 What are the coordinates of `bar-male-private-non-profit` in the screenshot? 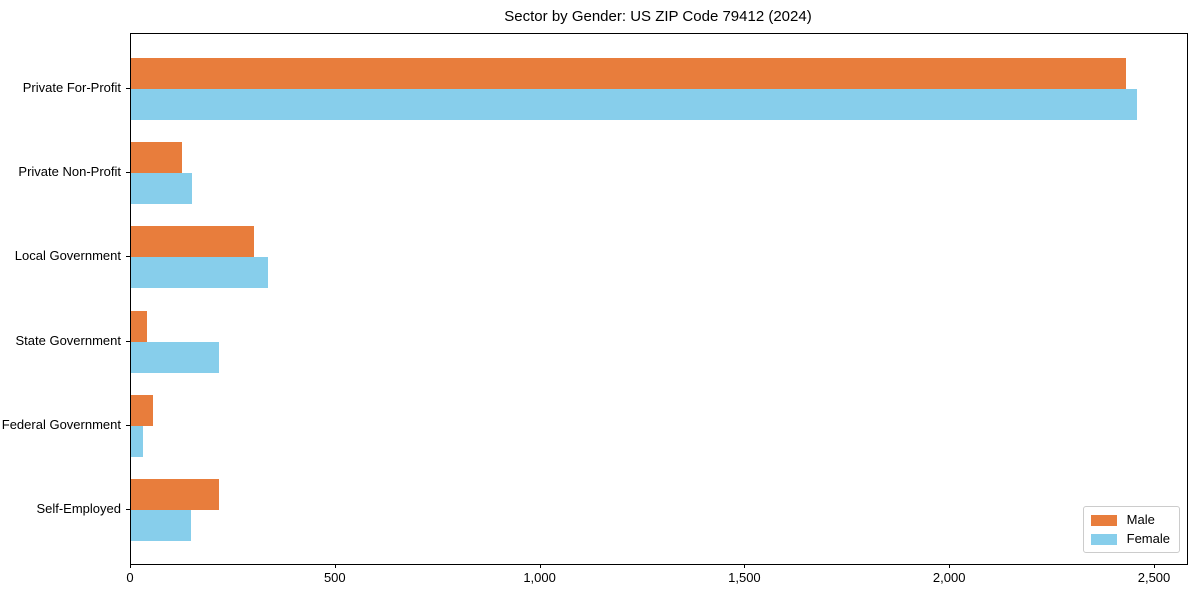 It's located at (157, 158).